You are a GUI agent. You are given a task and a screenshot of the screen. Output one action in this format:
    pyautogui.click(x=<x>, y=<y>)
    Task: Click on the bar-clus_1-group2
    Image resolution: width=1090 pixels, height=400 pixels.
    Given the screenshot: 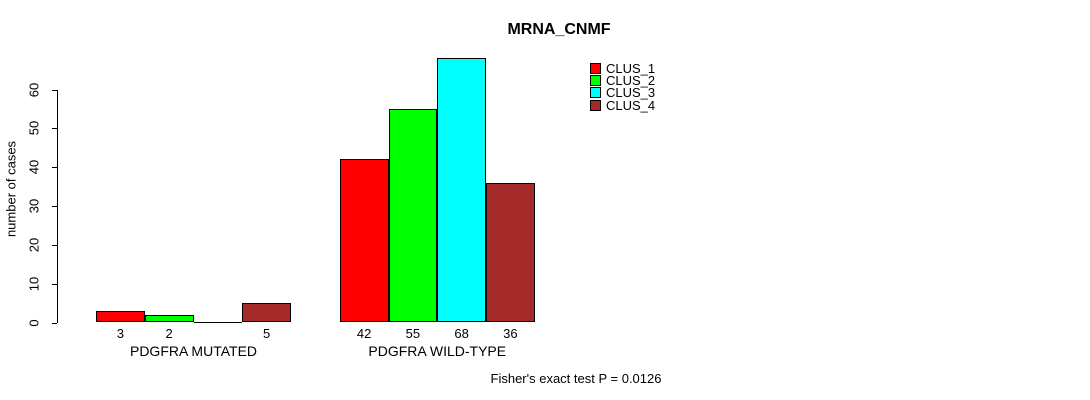 What is the action you would take?
    pyautogui.click(x=364, y=241)
    